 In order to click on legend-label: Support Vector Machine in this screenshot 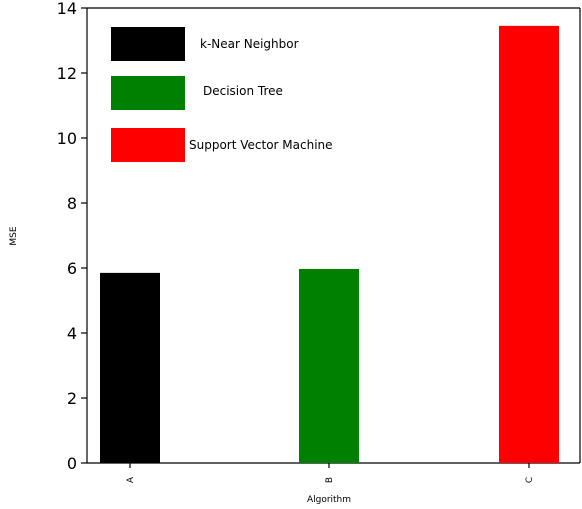, I will do `click(261, 145)`.